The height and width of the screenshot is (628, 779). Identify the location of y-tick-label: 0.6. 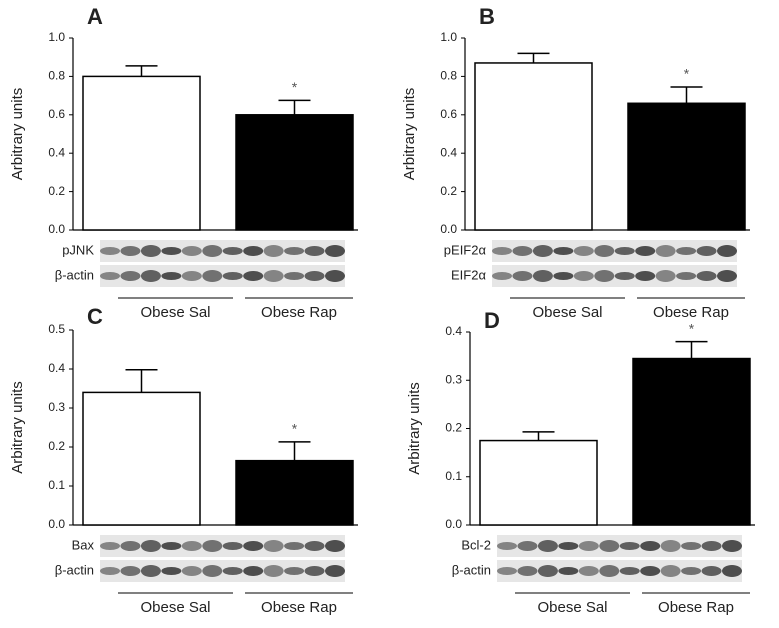
(448, 114).